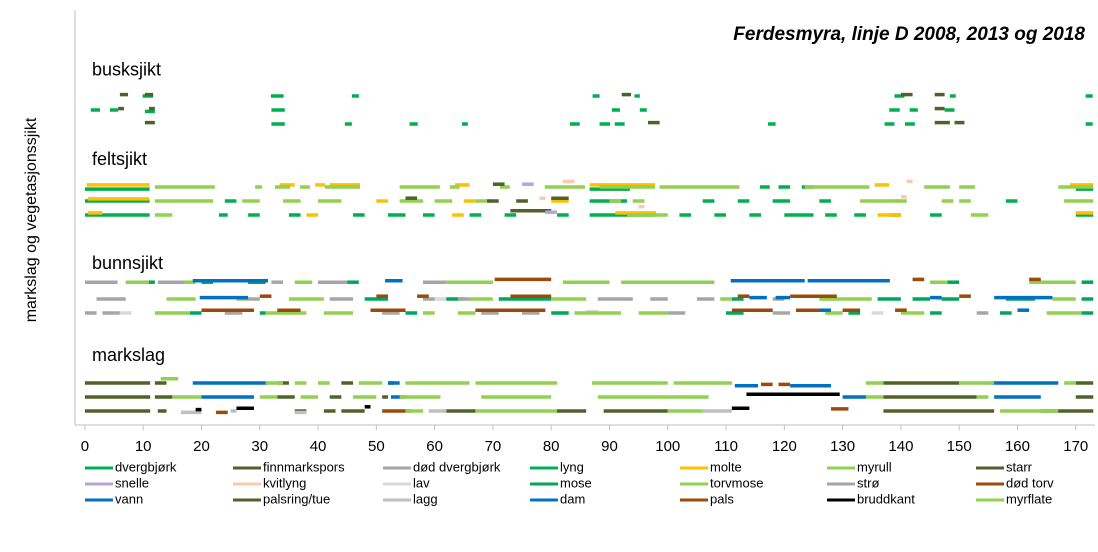  Describe the element at coordinates (572, 466) in the screenshot. I see `legend-label: lyng` at that location.